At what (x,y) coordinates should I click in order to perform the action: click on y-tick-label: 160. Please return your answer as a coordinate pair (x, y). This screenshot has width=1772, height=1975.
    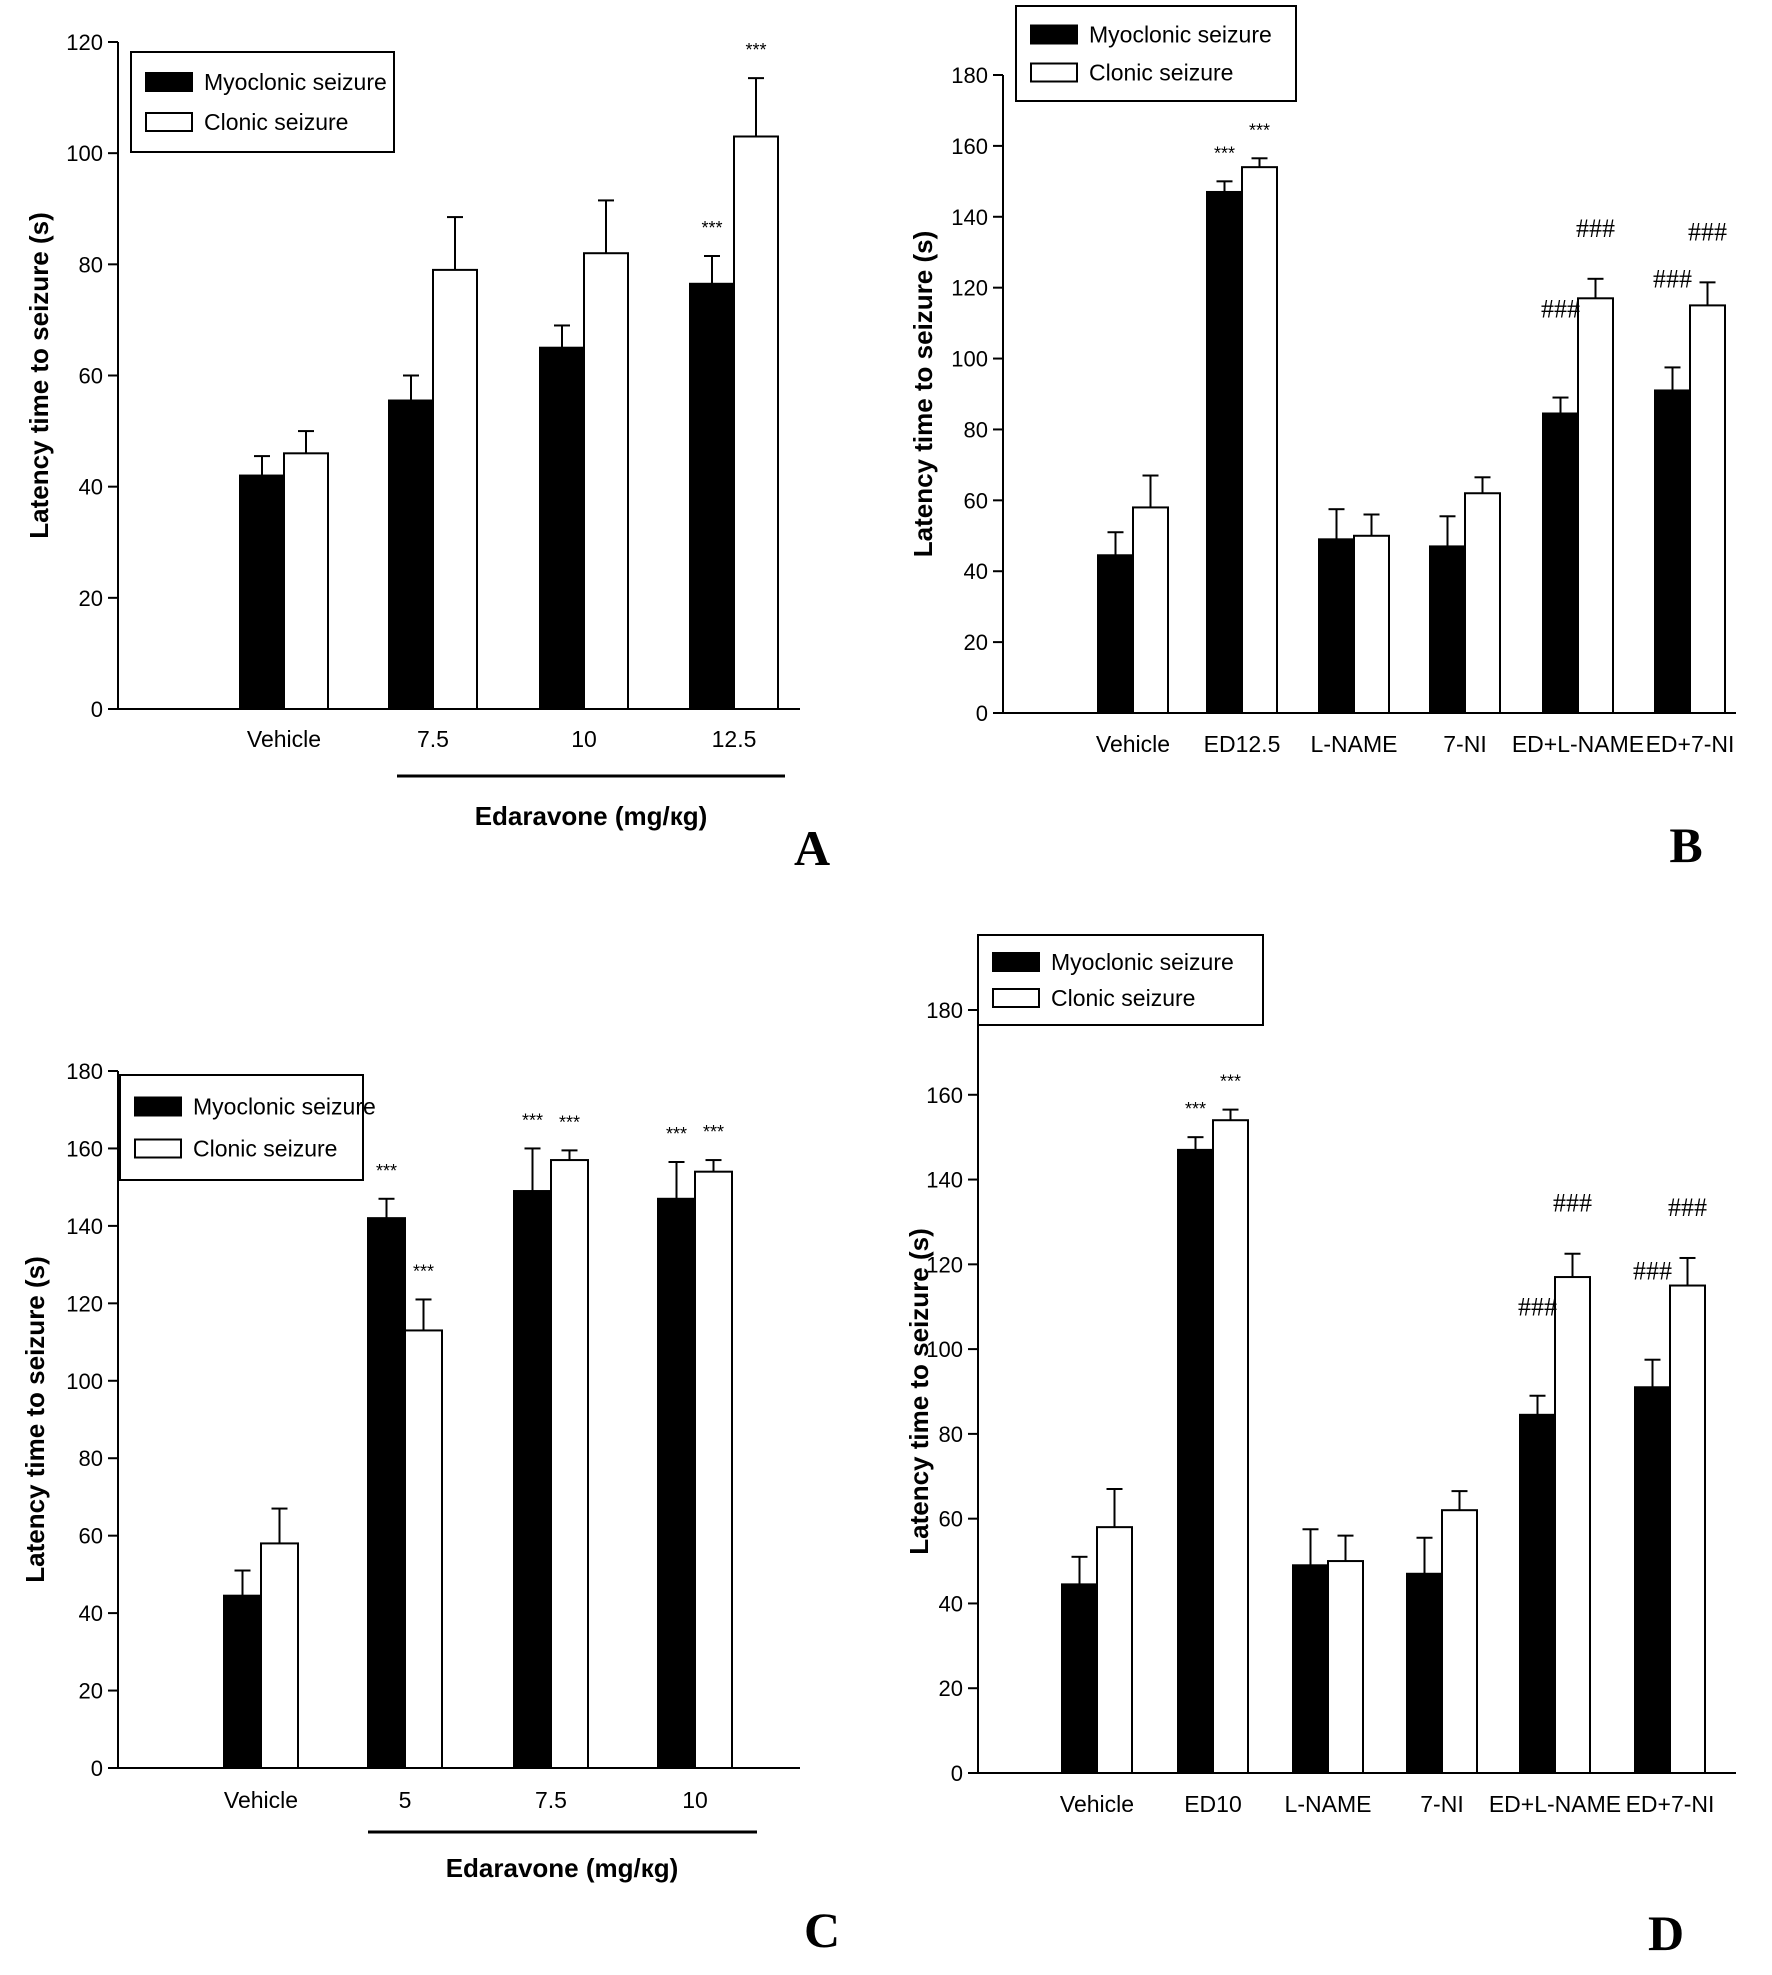
    Looking at the image, I should click on (84, 1148).